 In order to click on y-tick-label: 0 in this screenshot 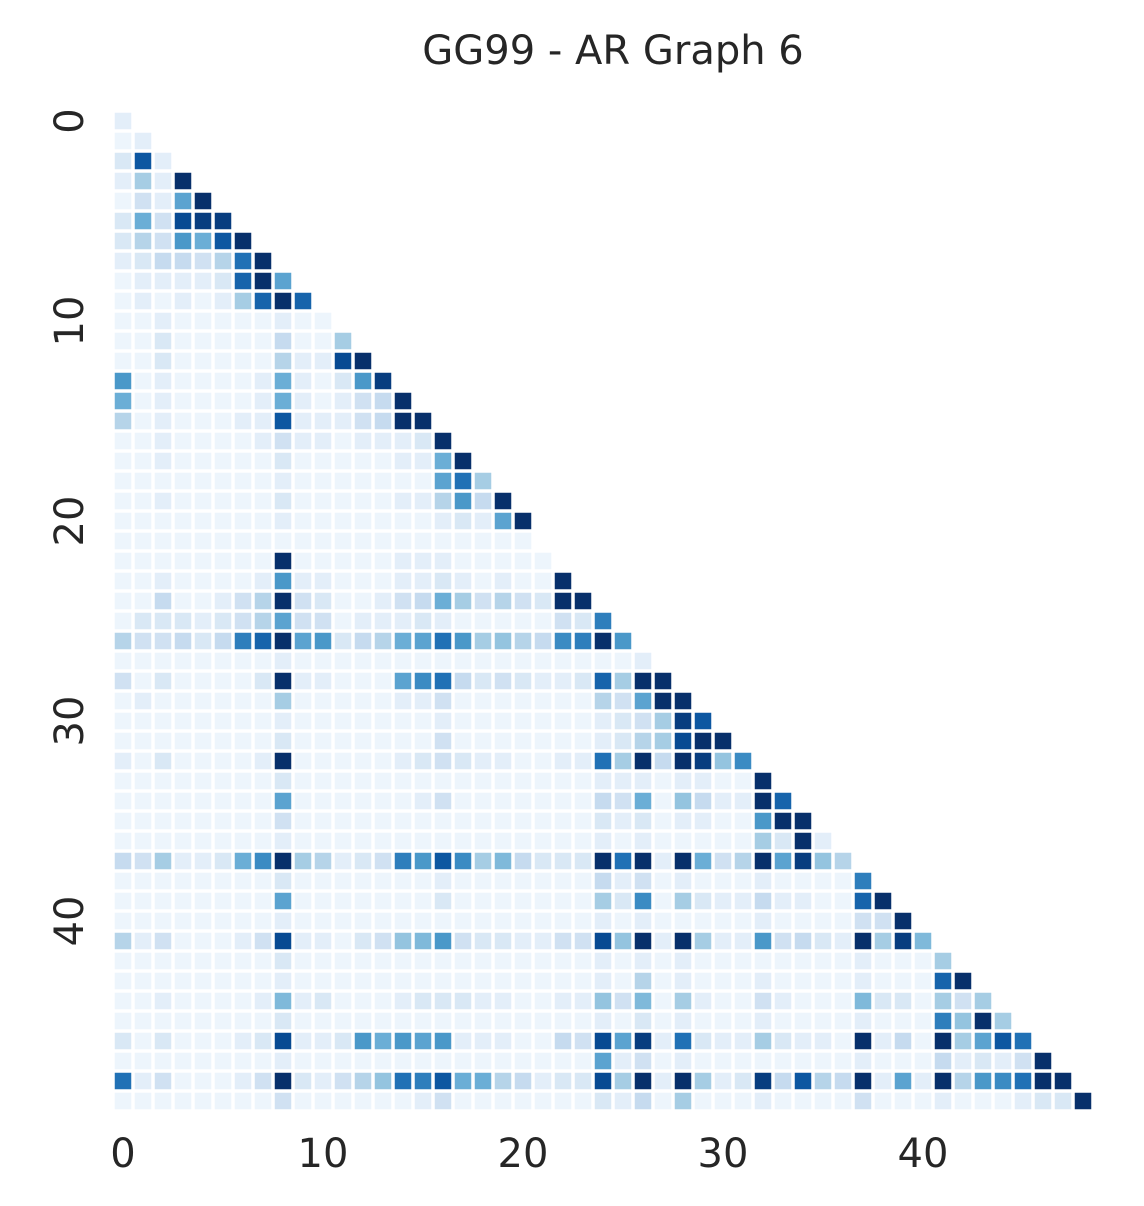, I will do `click(70, 120)`.